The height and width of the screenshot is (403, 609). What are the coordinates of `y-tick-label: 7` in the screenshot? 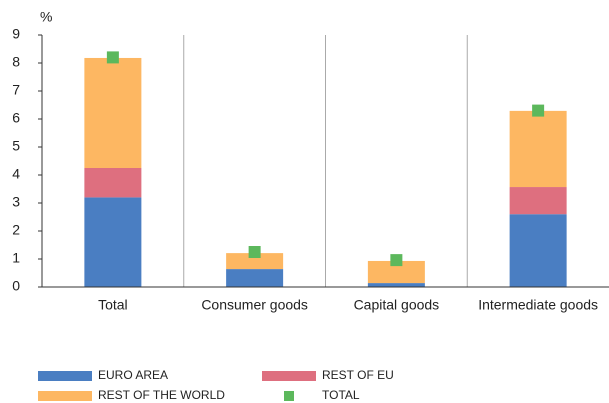 It's located at (16, 90).